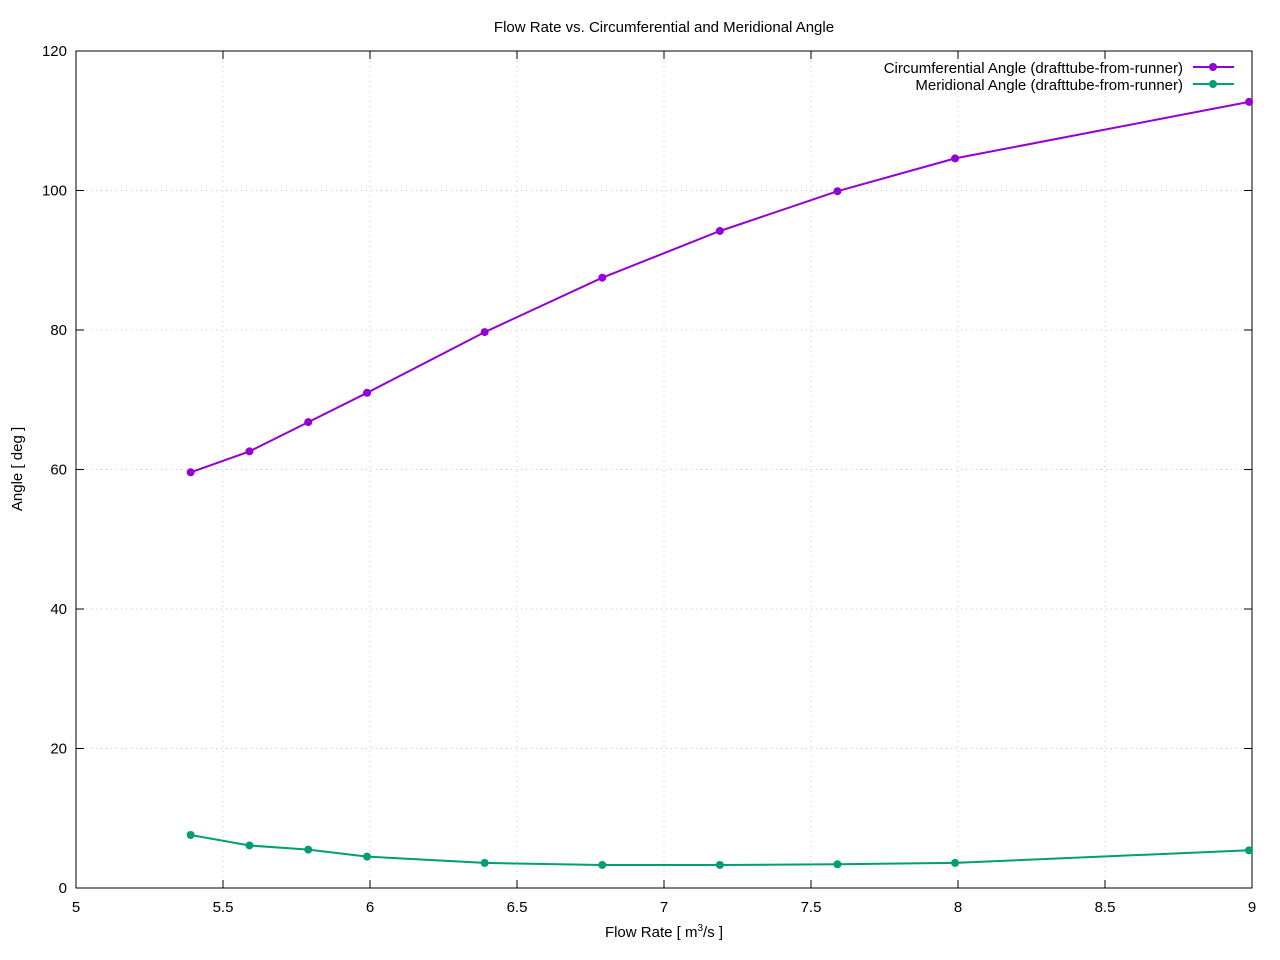 This screenshot has width=1280, height=960. What do you see at coordinates (58, 749) in the screenshot?
I see `y-tick-label: 20` at bounding box center [58, 749].